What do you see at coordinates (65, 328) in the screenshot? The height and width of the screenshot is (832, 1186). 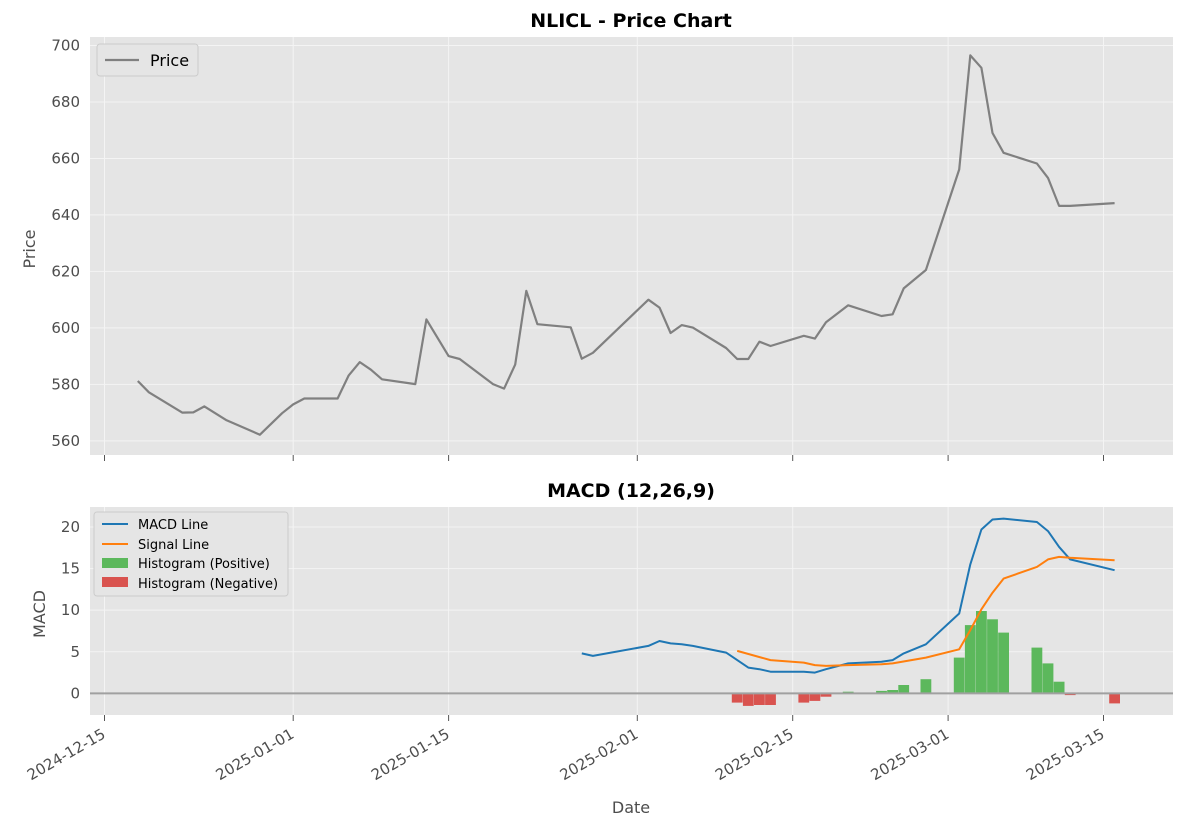 I see `price-y-tick-label: 600` at bounding box center [65, 328].